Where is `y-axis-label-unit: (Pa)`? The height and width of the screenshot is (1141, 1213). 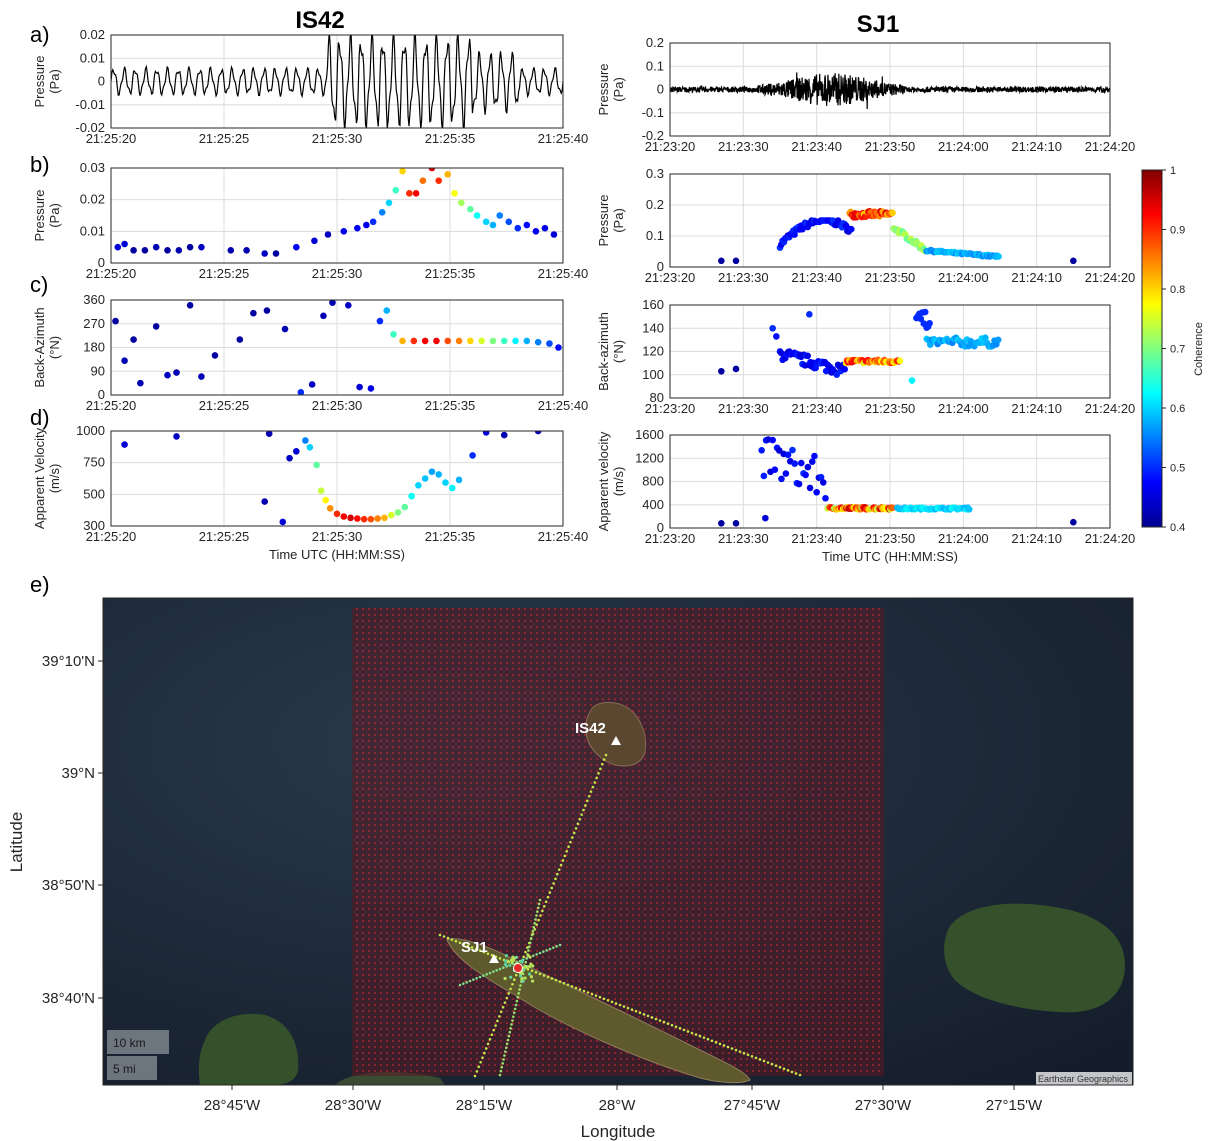 y-axis-label-unit: (Pa) is located at coordinates (54, 81).